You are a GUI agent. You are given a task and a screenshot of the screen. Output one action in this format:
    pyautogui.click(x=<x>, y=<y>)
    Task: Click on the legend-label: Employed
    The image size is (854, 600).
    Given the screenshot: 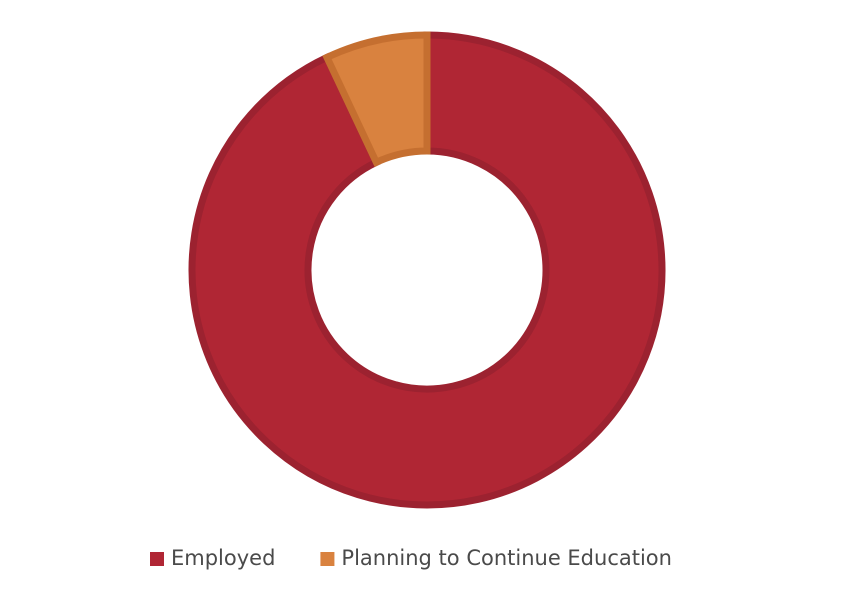 What is the action you would take?
    pyautogui.click(x=223, y=558)
    